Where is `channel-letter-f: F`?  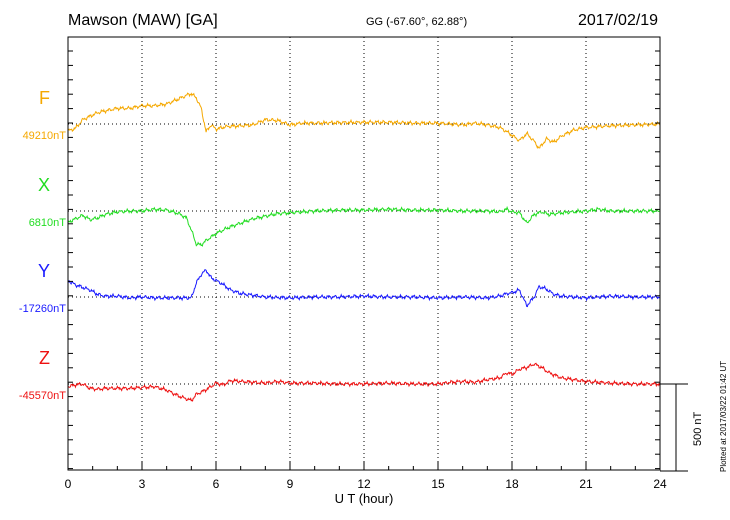 channel-letter-f: F is located at coordinates (44, 98).